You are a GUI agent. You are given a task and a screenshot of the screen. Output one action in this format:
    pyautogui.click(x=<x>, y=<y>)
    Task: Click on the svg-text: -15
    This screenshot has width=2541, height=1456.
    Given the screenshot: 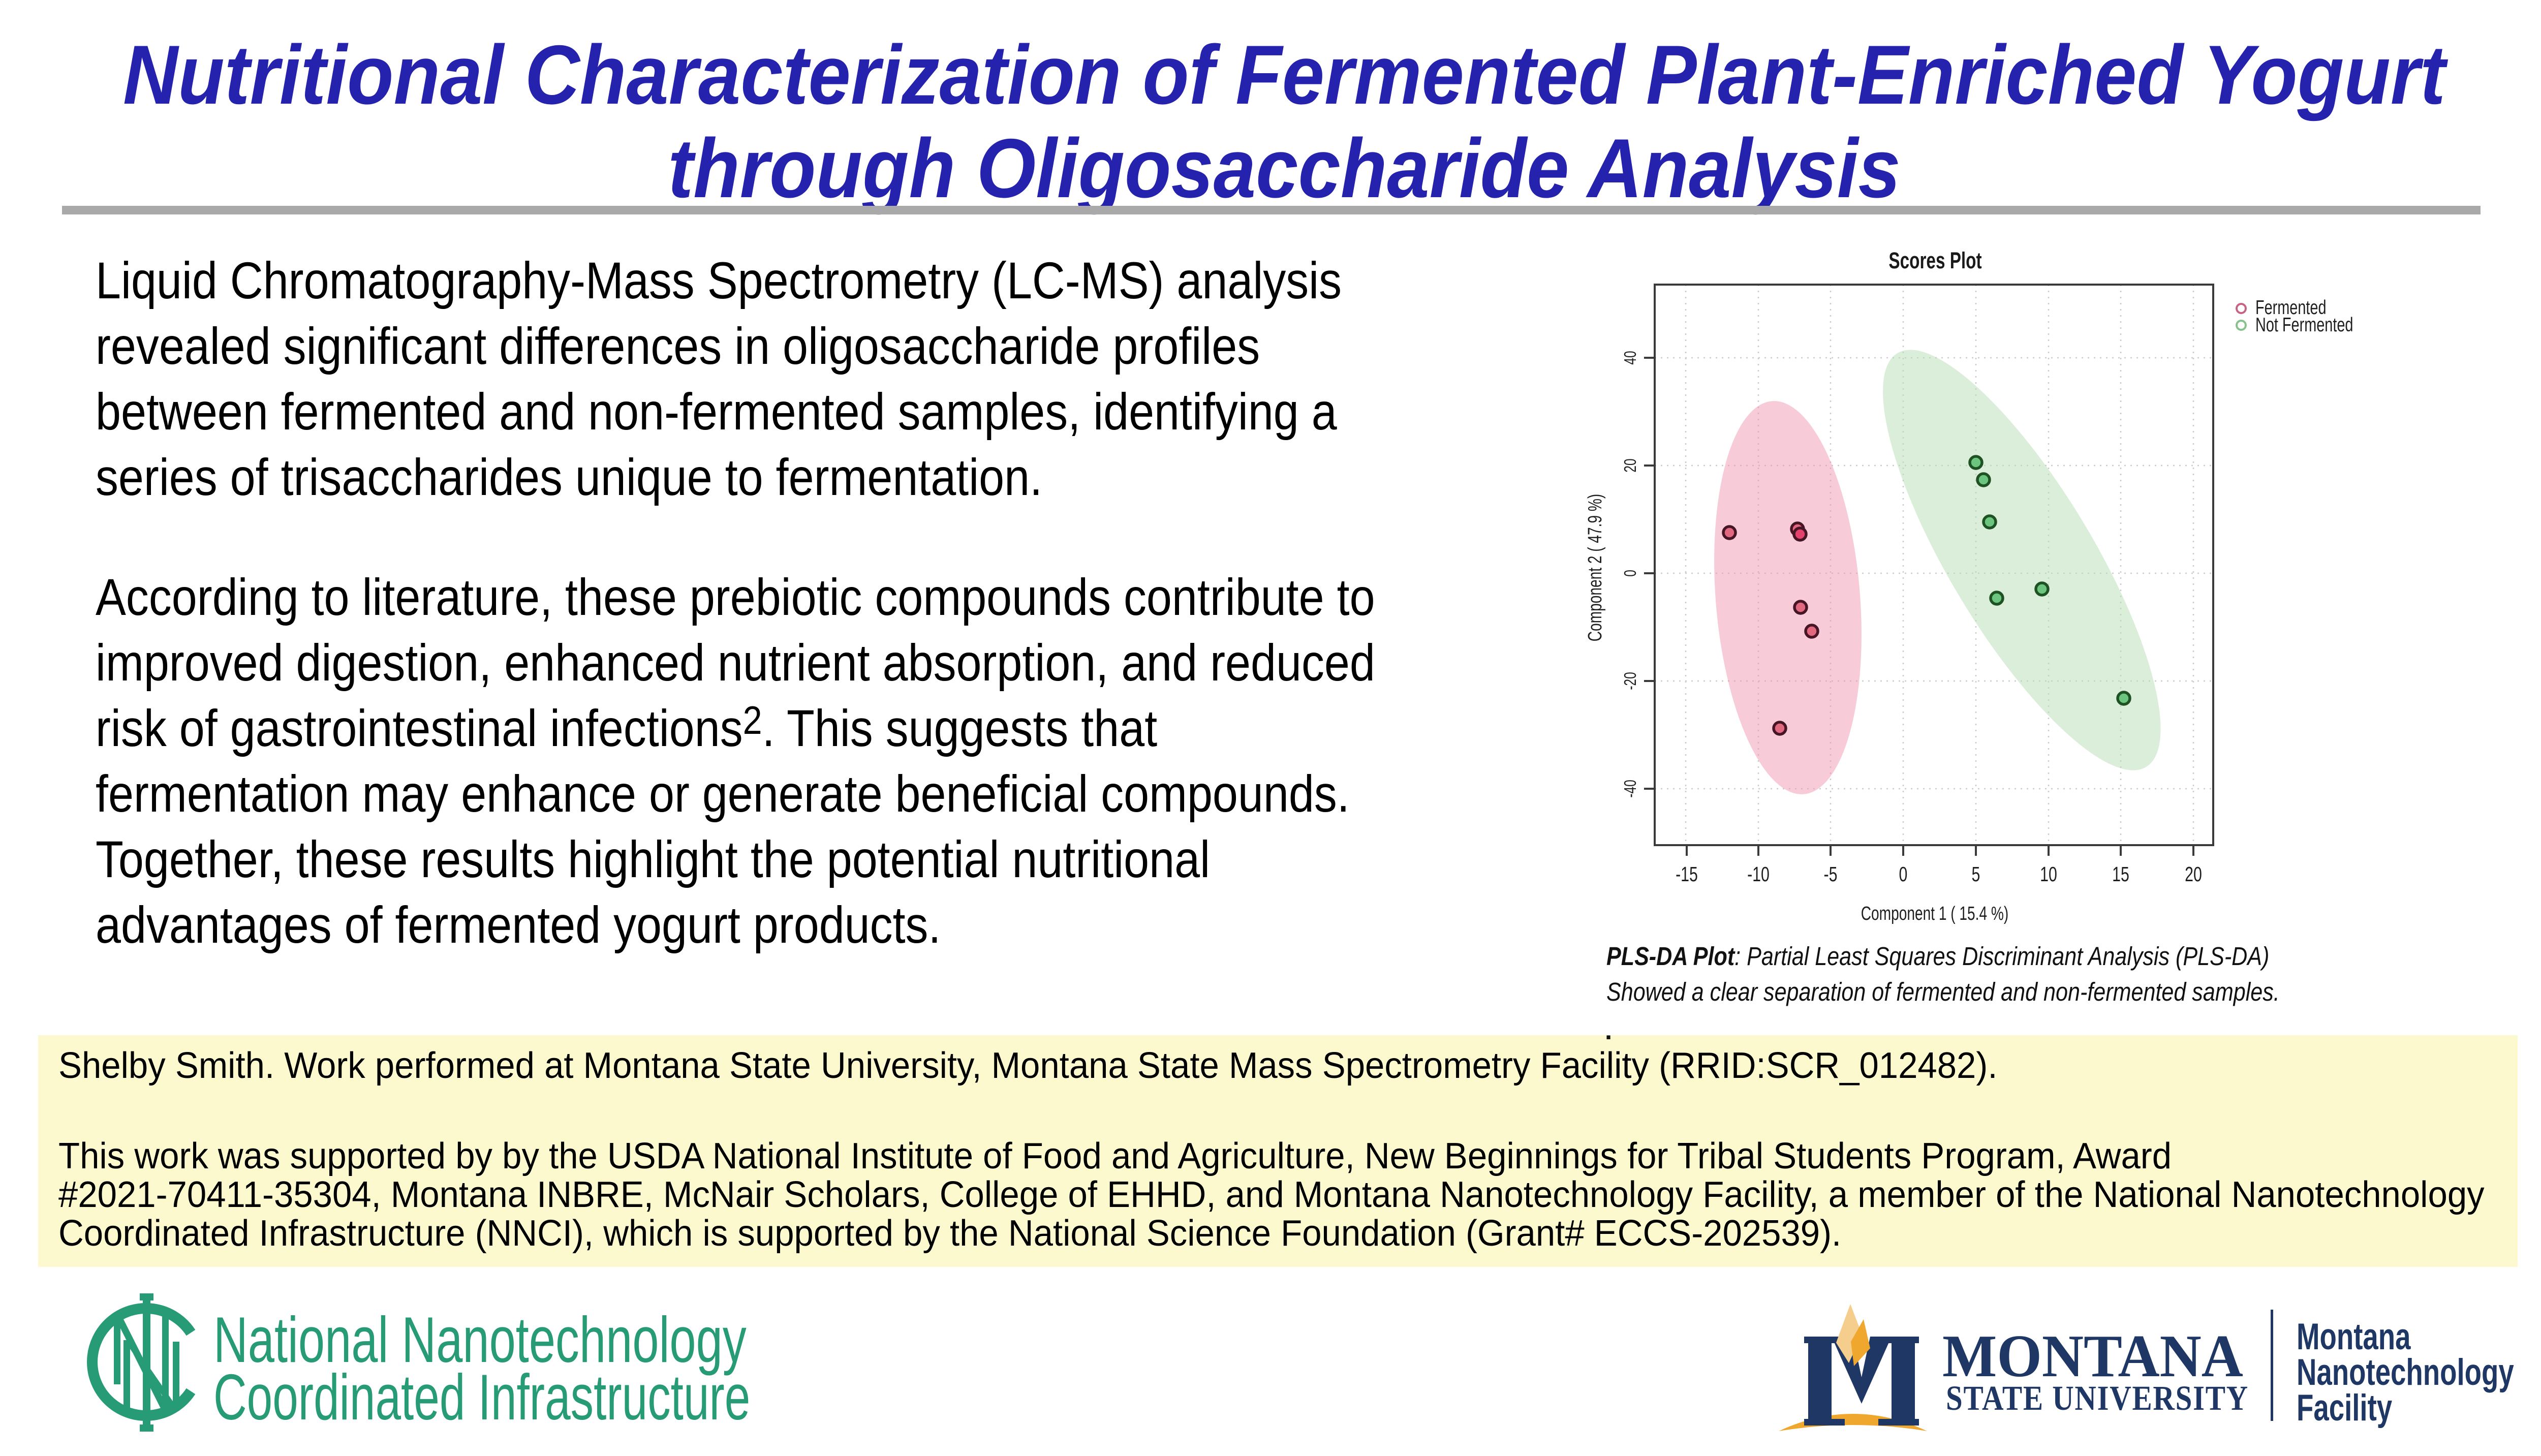 What is the action you would take?
    pyautogui.click(x=1687, y=874)
    